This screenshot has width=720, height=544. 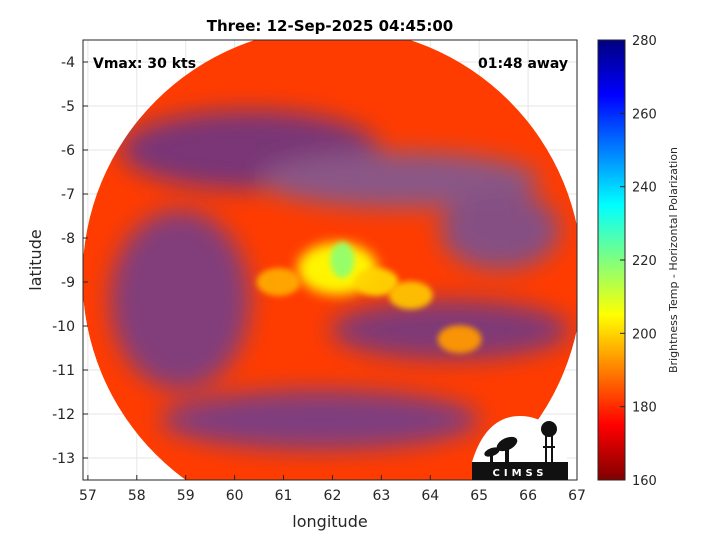 I want to click on y-tick-label: -5, so click(x=68, y=107).